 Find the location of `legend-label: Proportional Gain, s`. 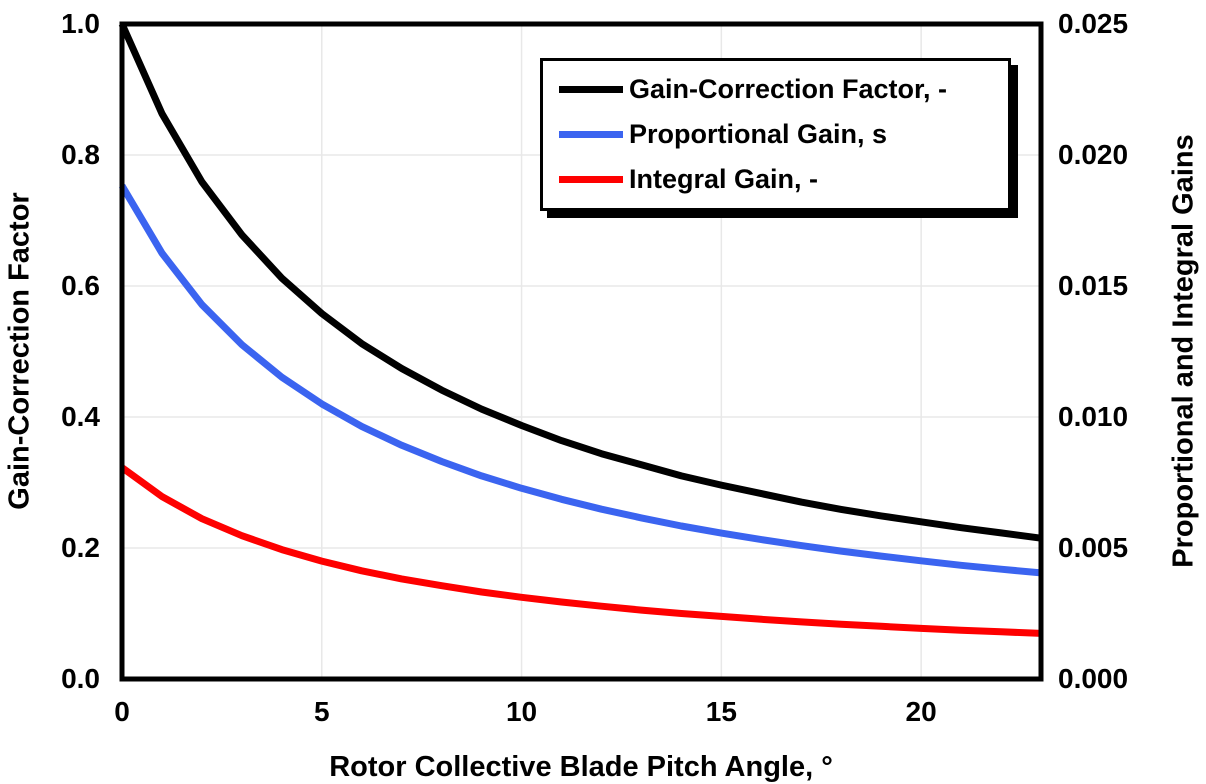

legend-label: Proportional Gain, s is located at coordinates (758, 134).